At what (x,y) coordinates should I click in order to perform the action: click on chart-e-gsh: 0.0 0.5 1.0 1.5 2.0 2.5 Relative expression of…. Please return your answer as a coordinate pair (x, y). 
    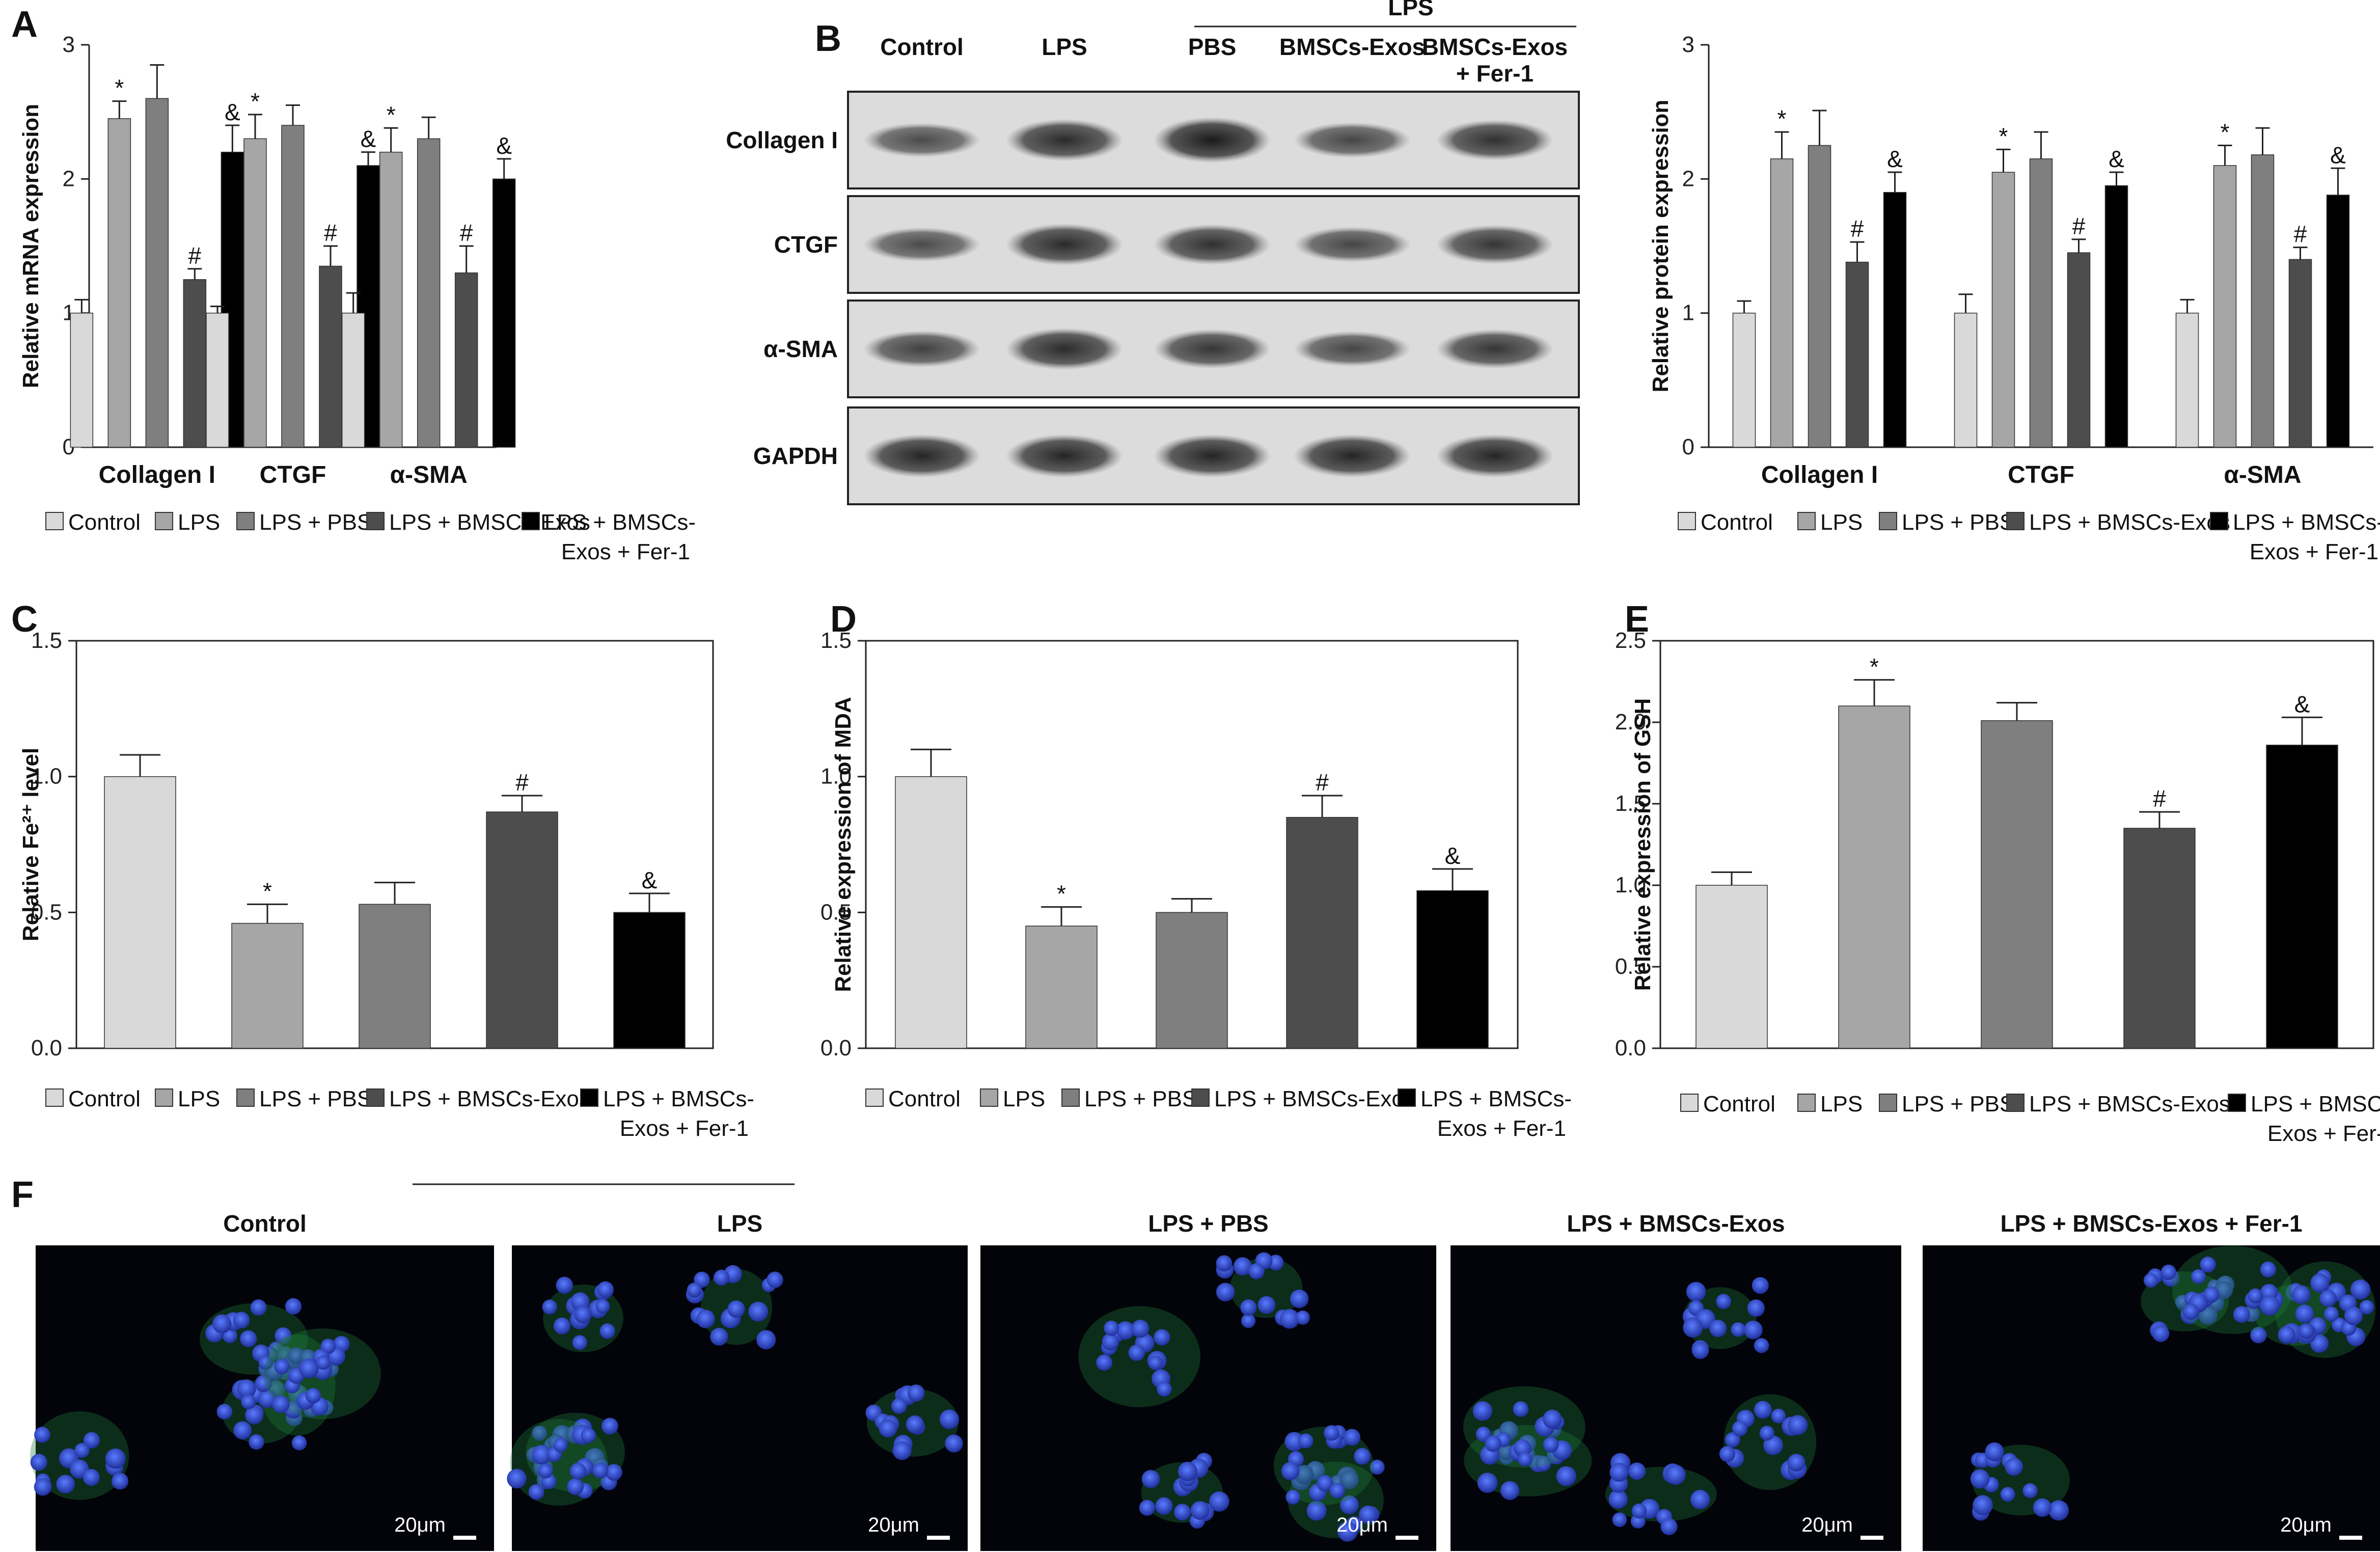
    Looking at the image, I should click on (1997, 887).